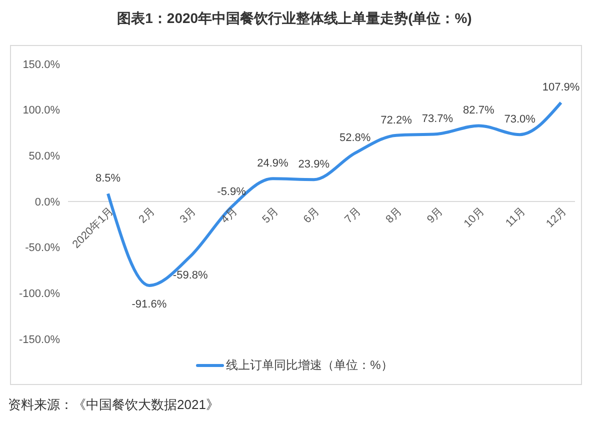  What do you see at coordinates (47, 202) in the screenshot?
I see `y-tick-label: 0.0%` at bounding box center [47, 202].